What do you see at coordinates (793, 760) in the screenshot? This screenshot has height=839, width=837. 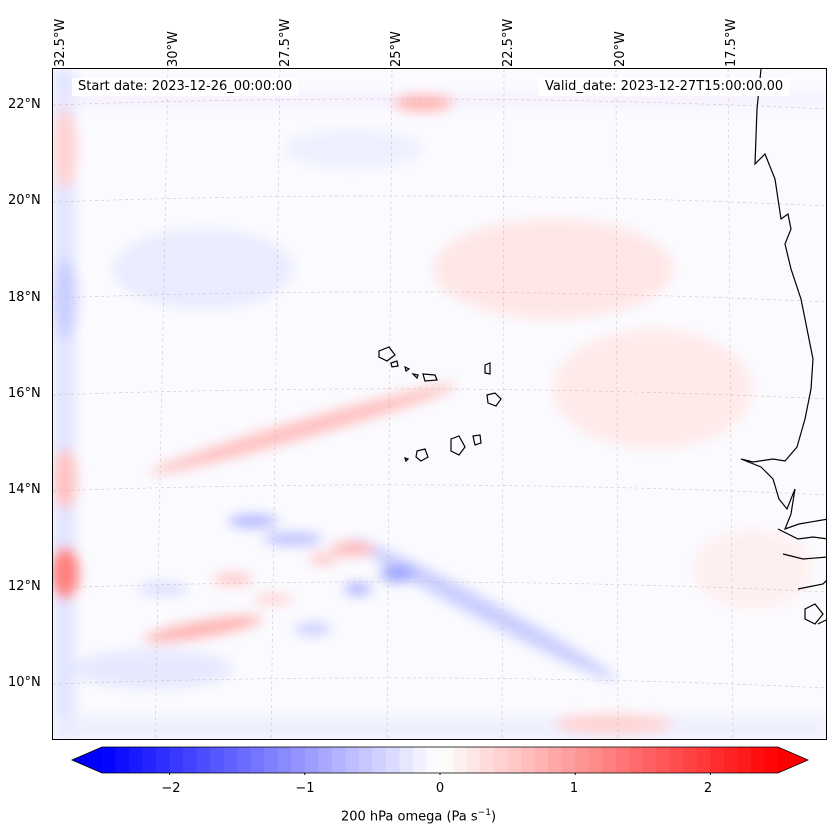 I see `colorbar-extend-max` at bounding box center [793, 760].